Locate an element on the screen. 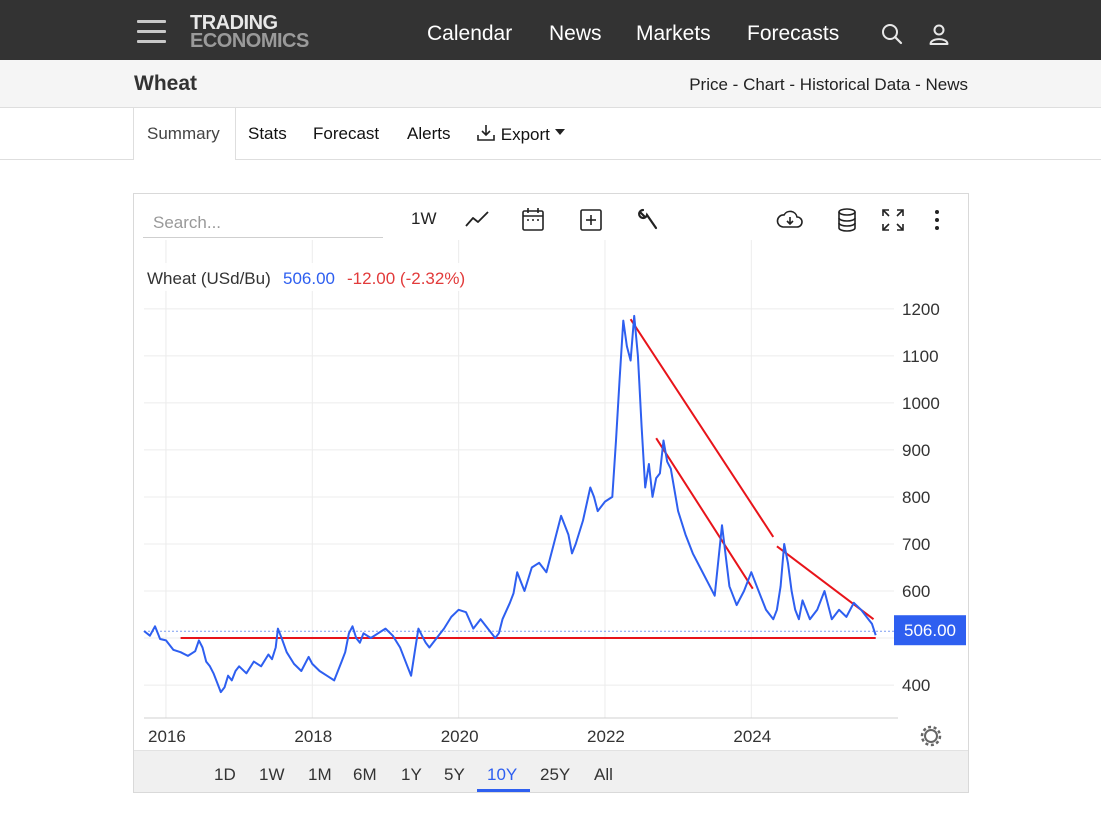 The height and width of the screenshot is (819, 1101). trading-economics-logo: TRADING ECONOMICS is located at coordinates (249, 32).